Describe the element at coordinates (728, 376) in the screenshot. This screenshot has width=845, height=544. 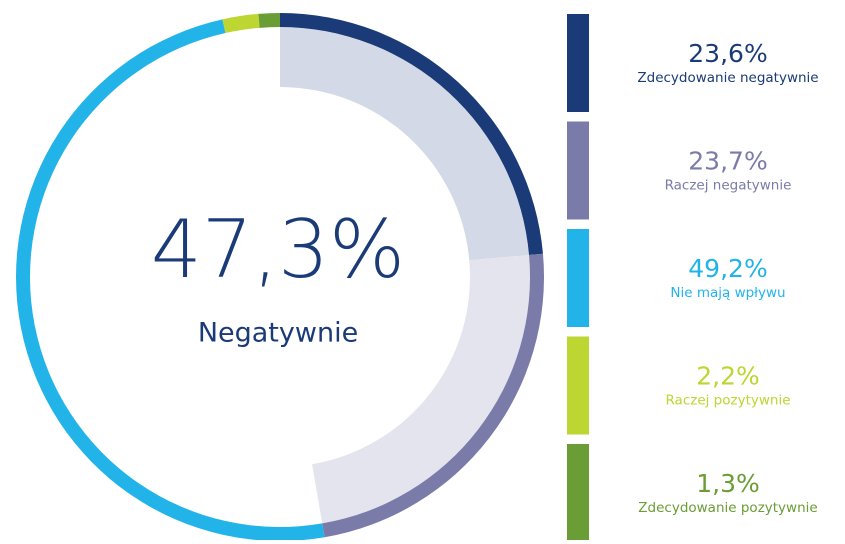
I see `legend-value: 2,2%` at that location.